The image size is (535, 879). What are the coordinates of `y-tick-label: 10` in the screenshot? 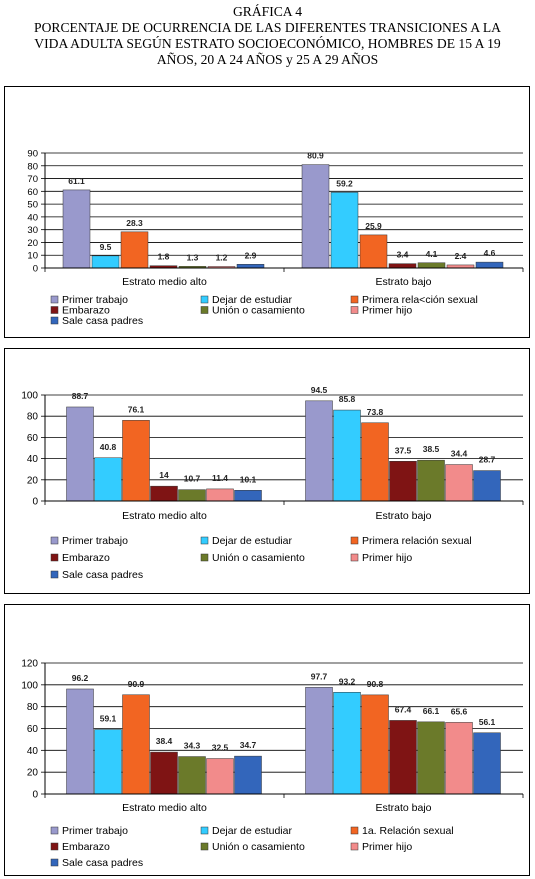 It's located at (32, 256).